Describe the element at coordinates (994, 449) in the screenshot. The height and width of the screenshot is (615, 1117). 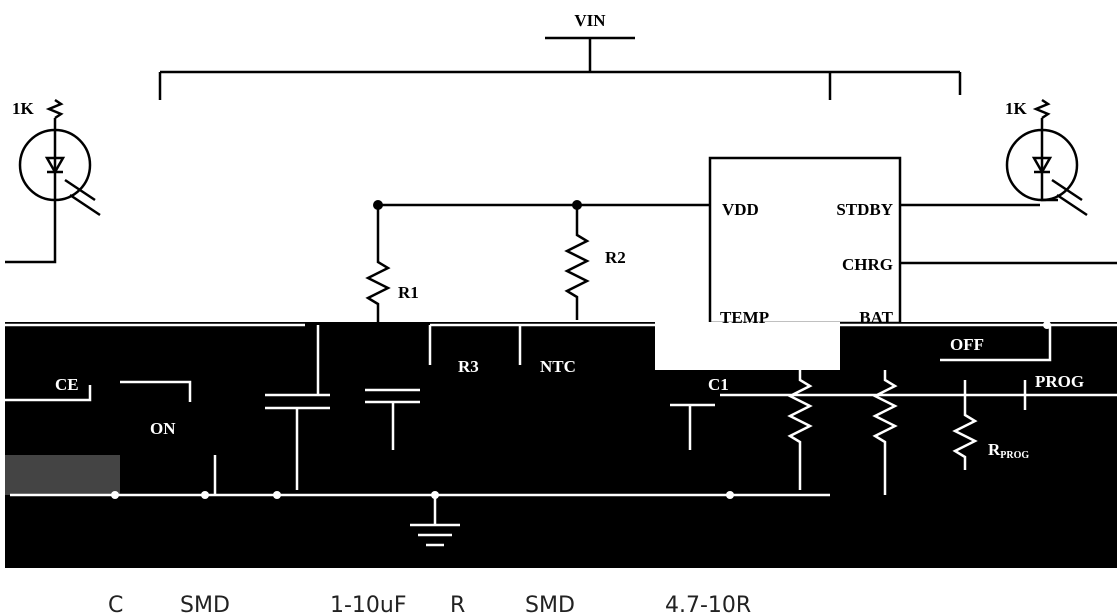
I see `label-rprog-main: R` at that location.